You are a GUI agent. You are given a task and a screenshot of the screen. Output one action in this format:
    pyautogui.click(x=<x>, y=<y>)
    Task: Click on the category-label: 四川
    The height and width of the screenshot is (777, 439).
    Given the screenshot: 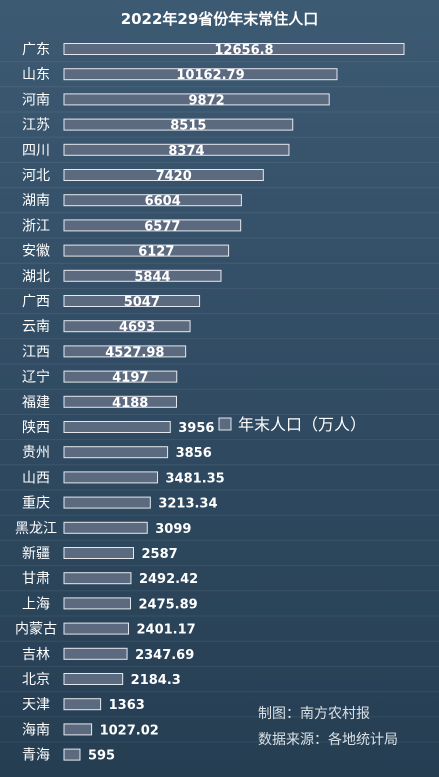 What is the action you would take?
    pyautogui.click(x=36, y=151)
    